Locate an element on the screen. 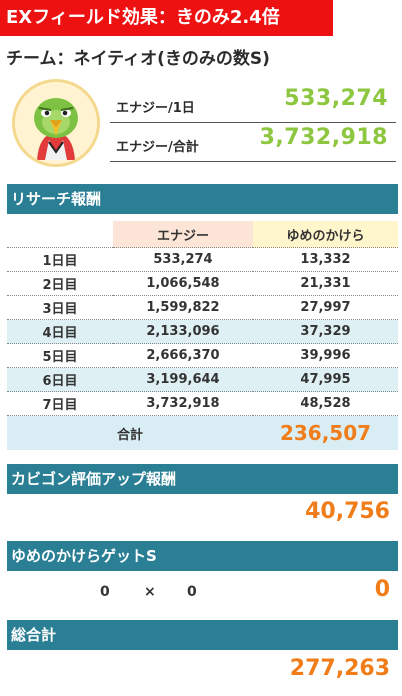  table-total-row: 合計 236,507 is located at coordinates (202, 432).